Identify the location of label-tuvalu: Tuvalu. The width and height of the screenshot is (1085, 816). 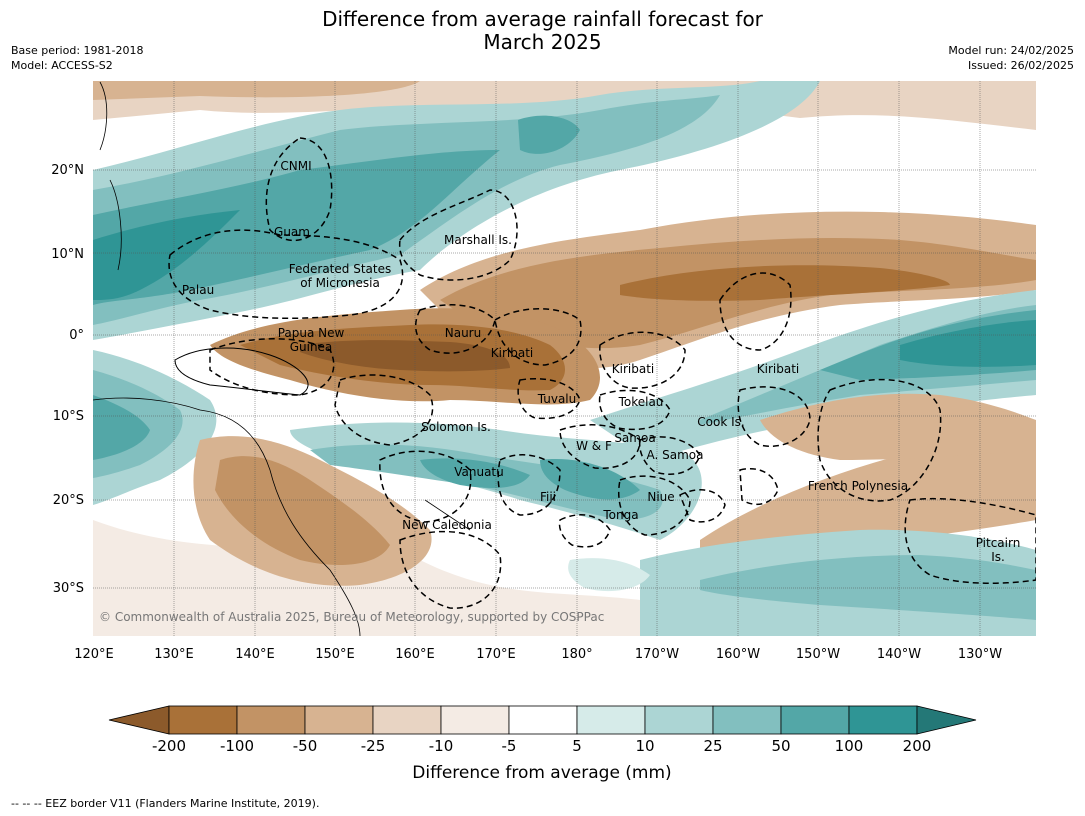
(557, 399).